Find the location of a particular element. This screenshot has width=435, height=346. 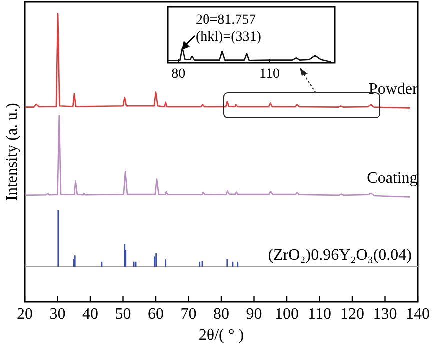

x-tick-label: 130 is located at coordinates (385, 314).